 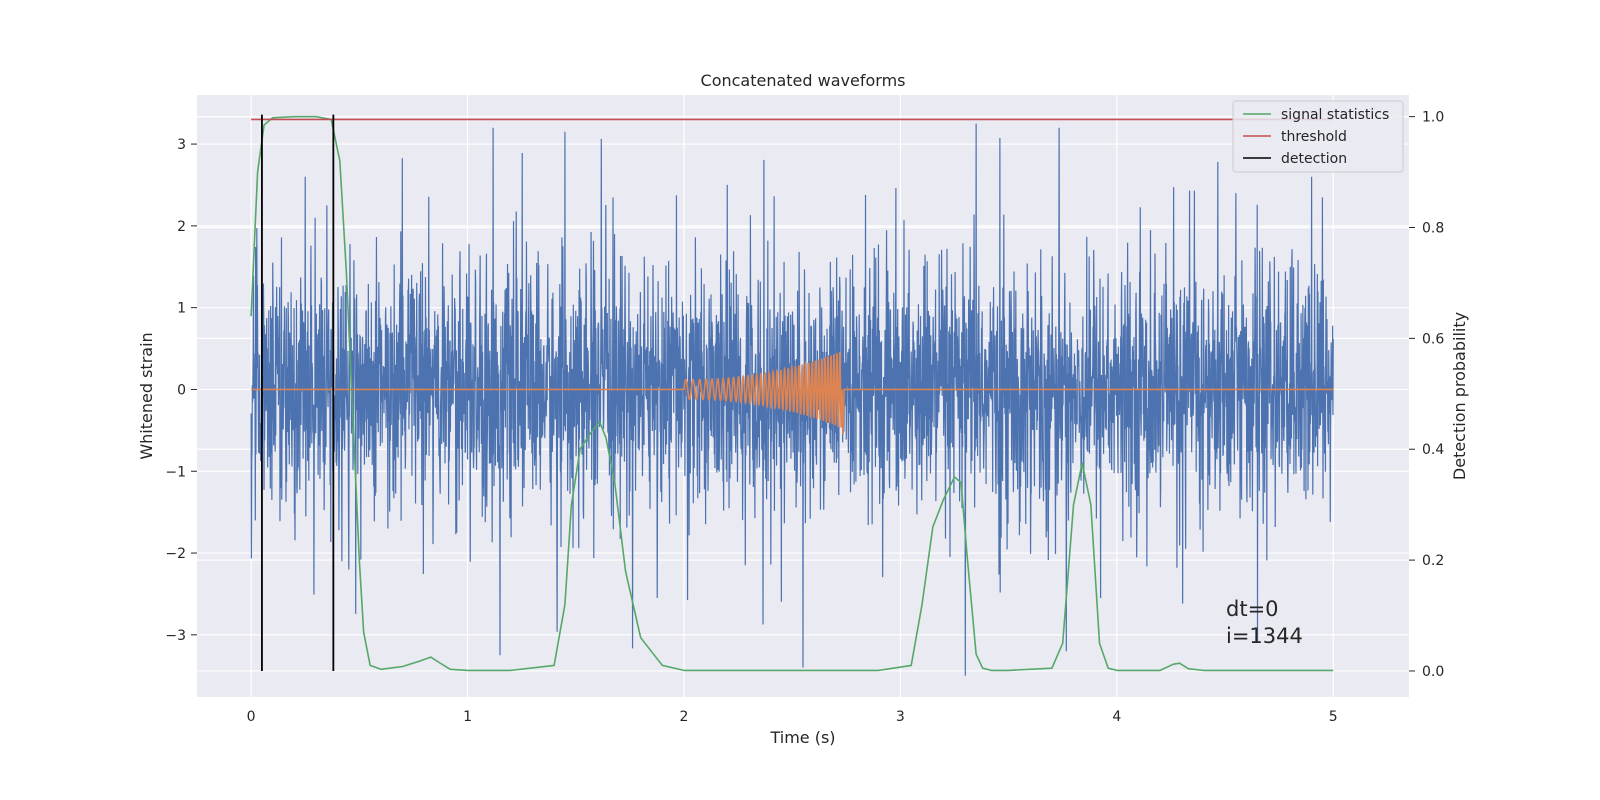 I want to click on x-tick-label: 4, so click(x=1116, y=717).